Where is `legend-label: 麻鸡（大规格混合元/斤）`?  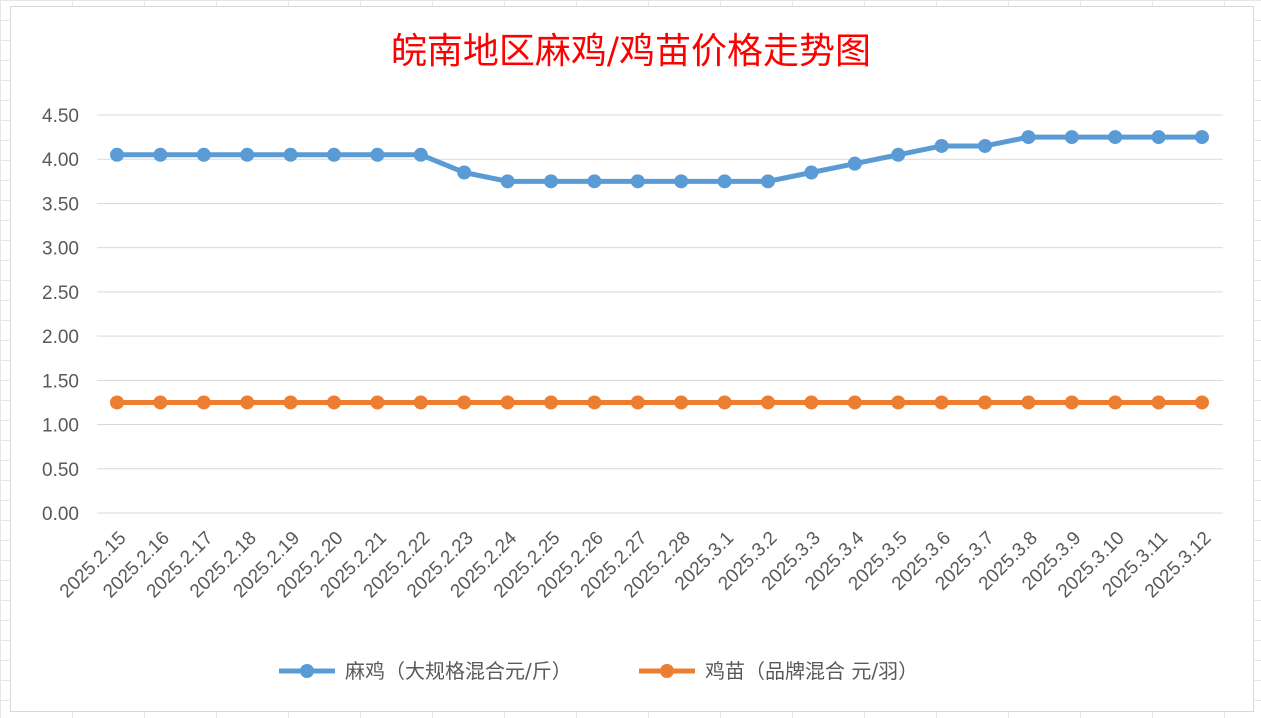
legend-label: 麻鸡（大规格混合元/斤） is located at coordinates (458, 671).